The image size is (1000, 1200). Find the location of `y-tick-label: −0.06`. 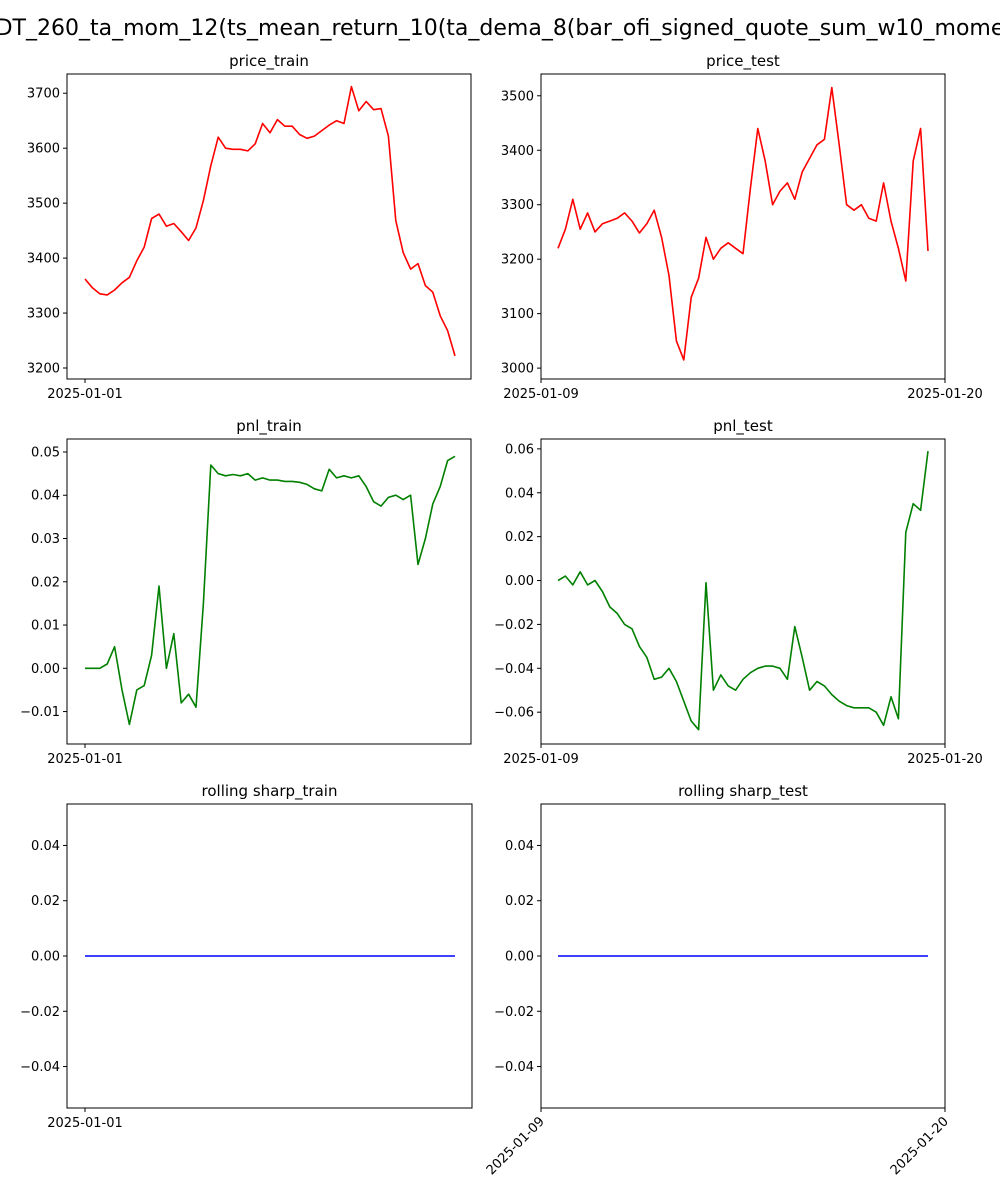

y-tick-label: −0.06 is located at coordinates (514, 713).